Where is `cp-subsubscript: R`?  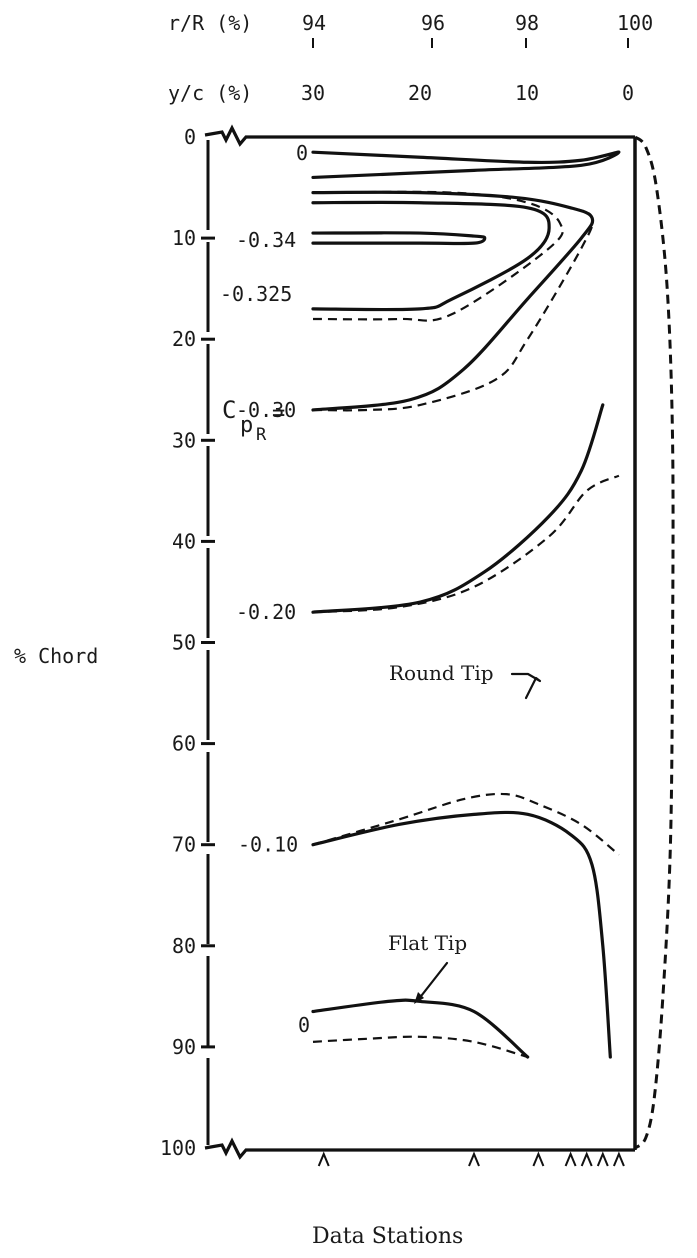
cp-subsubscript: R is located at coordinates (261, 435).